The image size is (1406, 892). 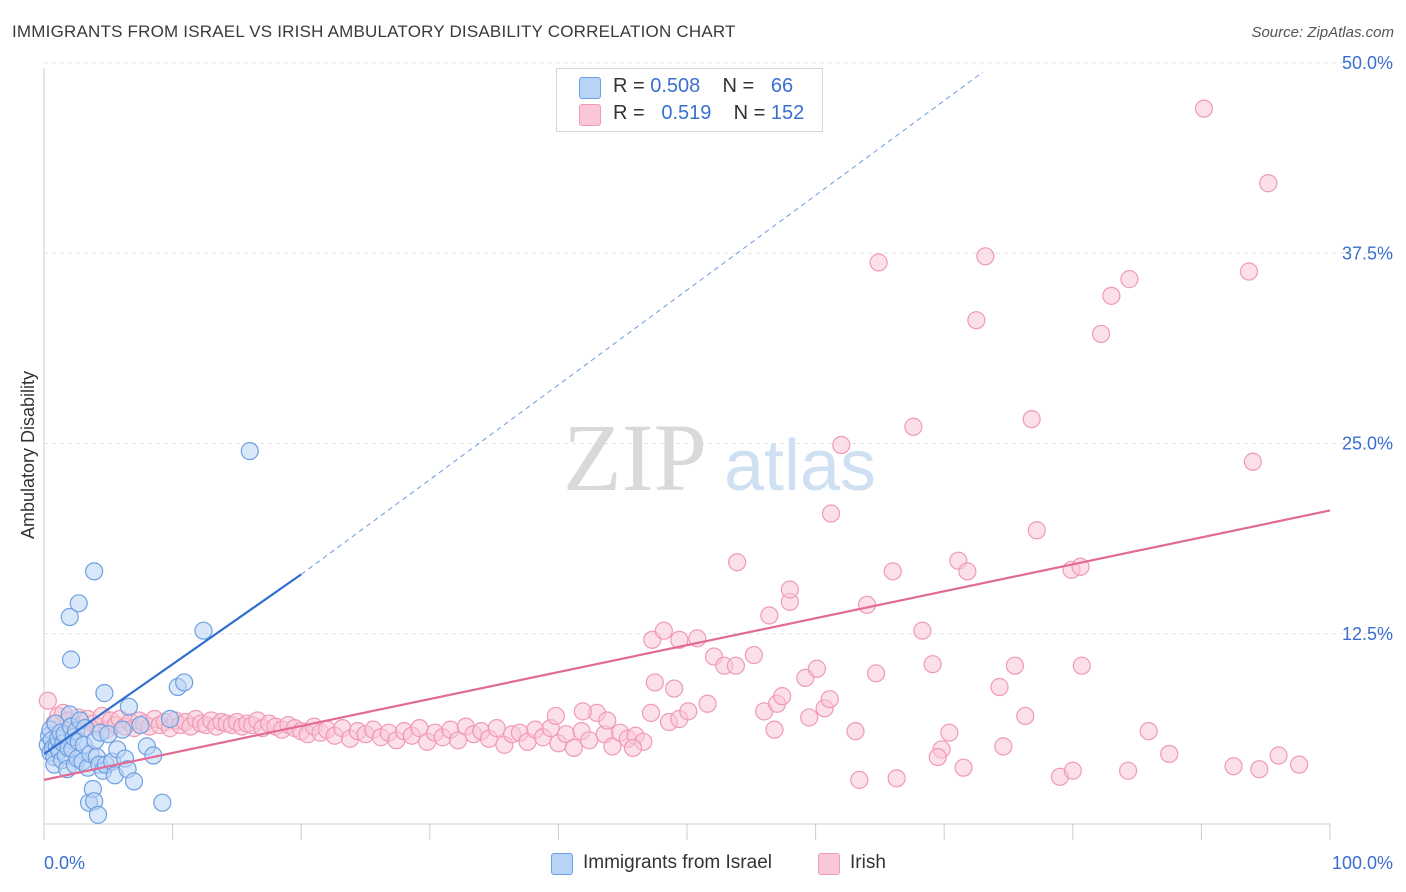 What do you see at coordinates (1367, 63) in the screenshot?
I see `y-tick-label-3: 50.0%` at bounding box center [1367, 63].